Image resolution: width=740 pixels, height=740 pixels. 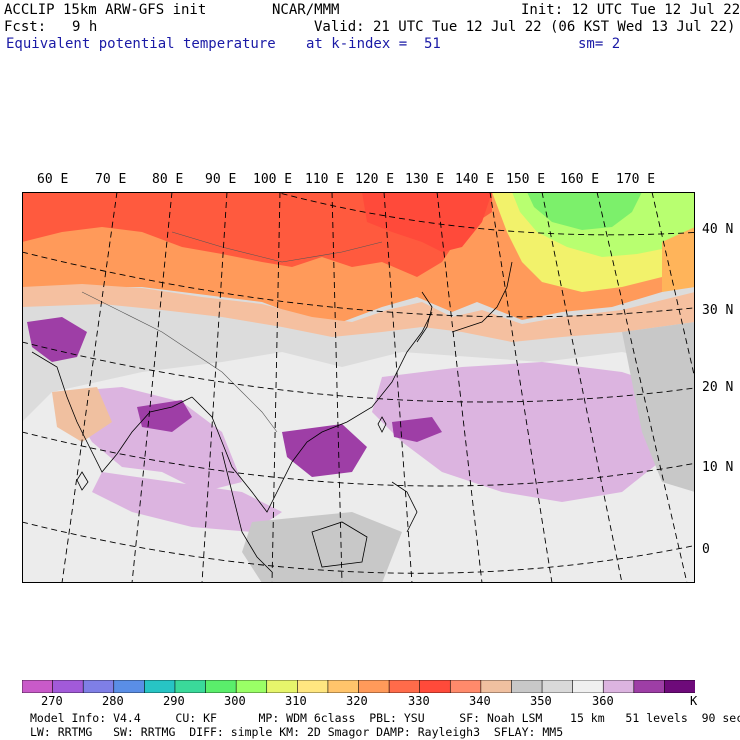 What do you see at coordinates (425, 179) in the screenshot?
I see `lon-label-130e: 130 E` at bounding box center [425, 179].